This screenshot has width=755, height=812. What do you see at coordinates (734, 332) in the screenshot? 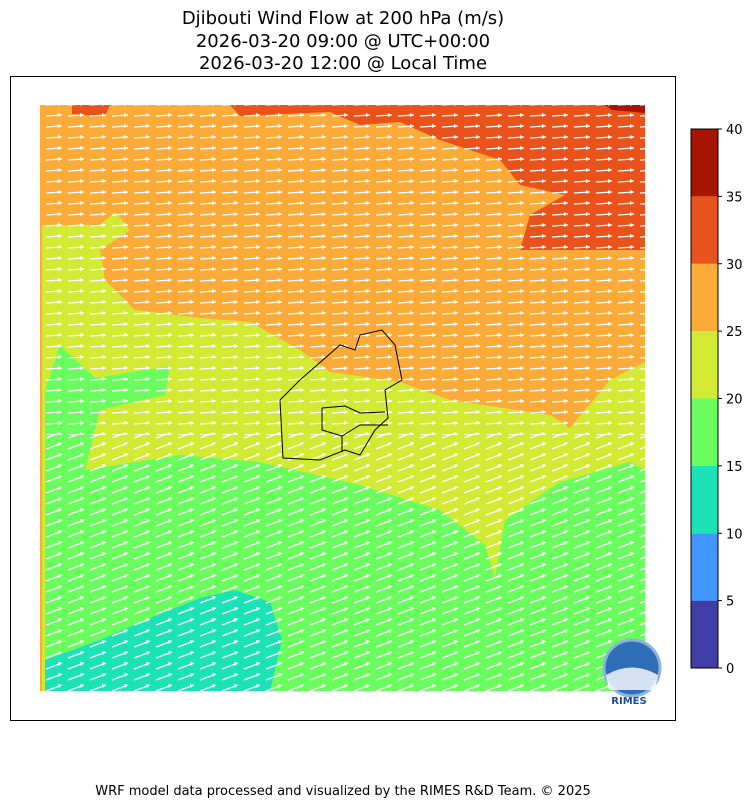
I see `colorbar-tick-label: 25` at bounding box center [734, 332].